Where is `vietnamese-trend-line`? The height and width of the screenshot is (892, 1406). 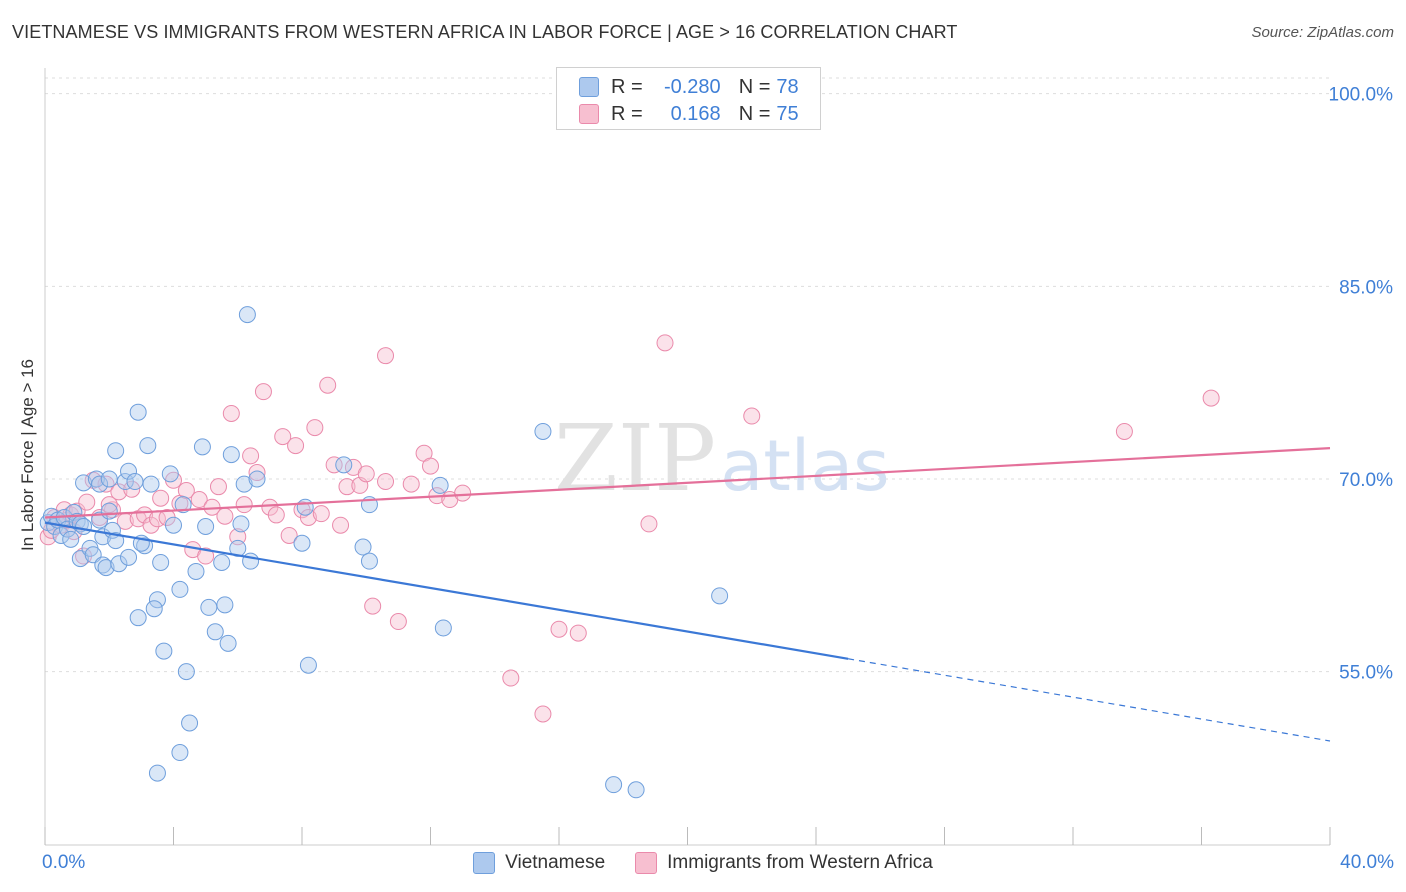 vietnamese-trend-line is located at coordinates (446, 590).